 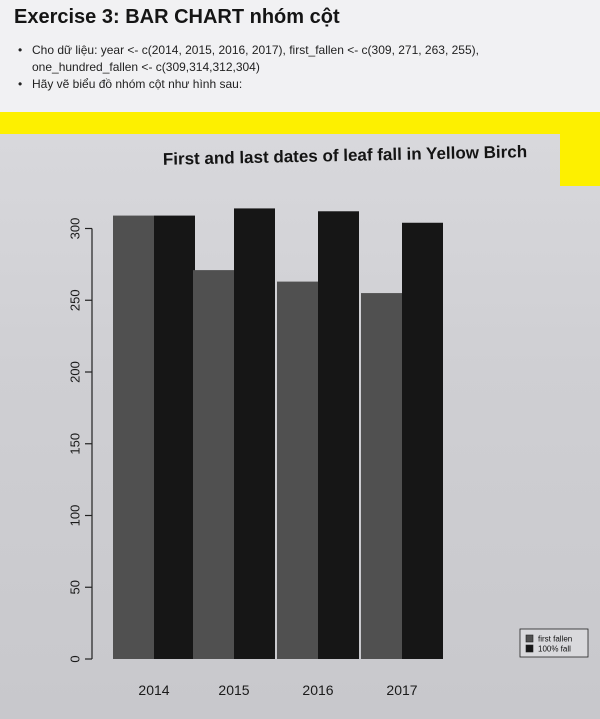 What do you see at coordinates (75, 587) in the screenshot?
I see `y-tick-label: 50` at bounding box center [75, 587].